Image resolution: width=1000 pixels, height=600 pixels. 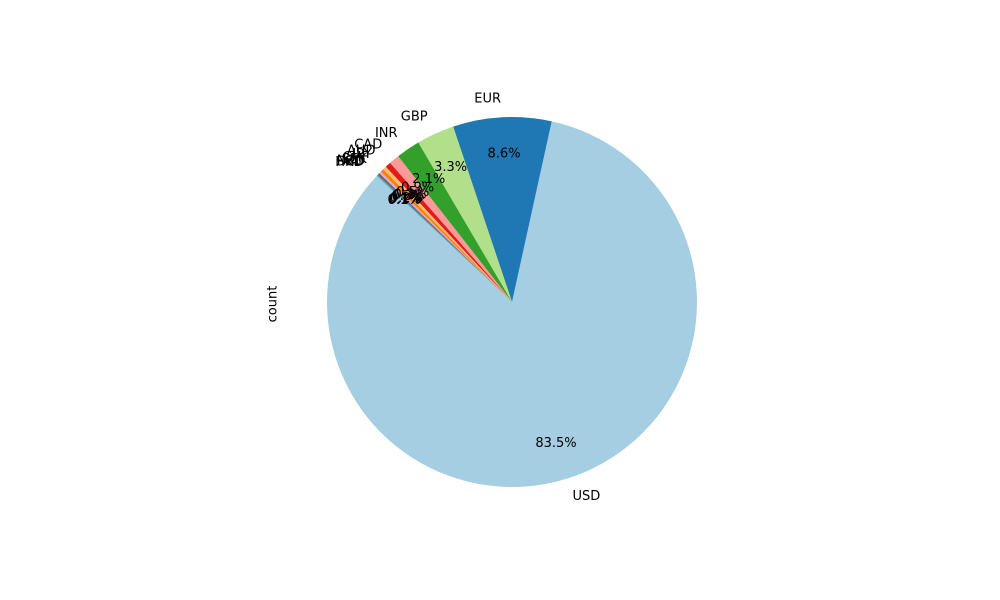 What do you see at coordinates (487, 98) in the screenshot?
I see `slice-label-eur: EUR` at bounding box center [487, 98].